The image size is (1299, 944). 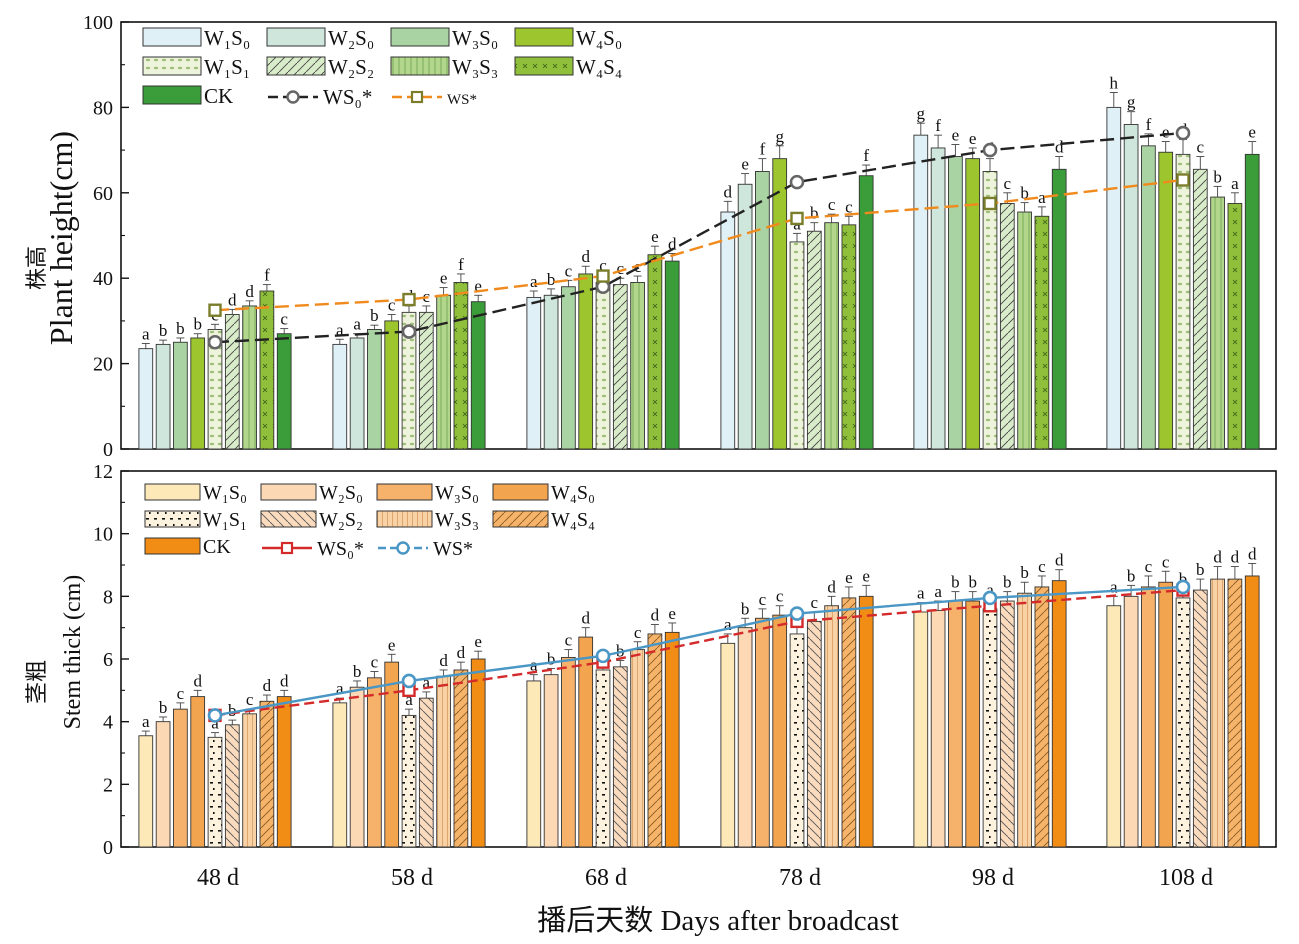 What do you see at coordinates (341, 520) in the screenshot?
I see `legend-label: W₂S₂` at bounding box center [341, 520].